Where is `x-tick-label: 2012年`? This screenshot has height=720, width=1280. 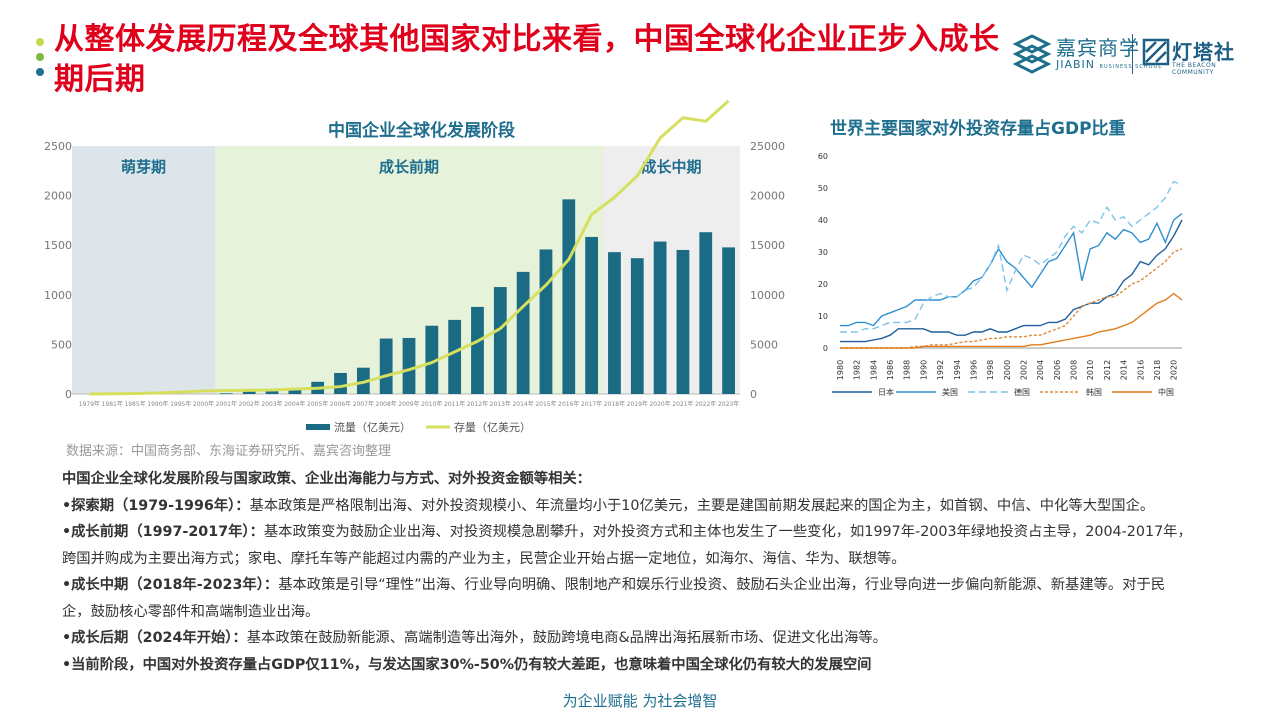
x-tick-label: 2012年 is located at coordinates (477, 404).